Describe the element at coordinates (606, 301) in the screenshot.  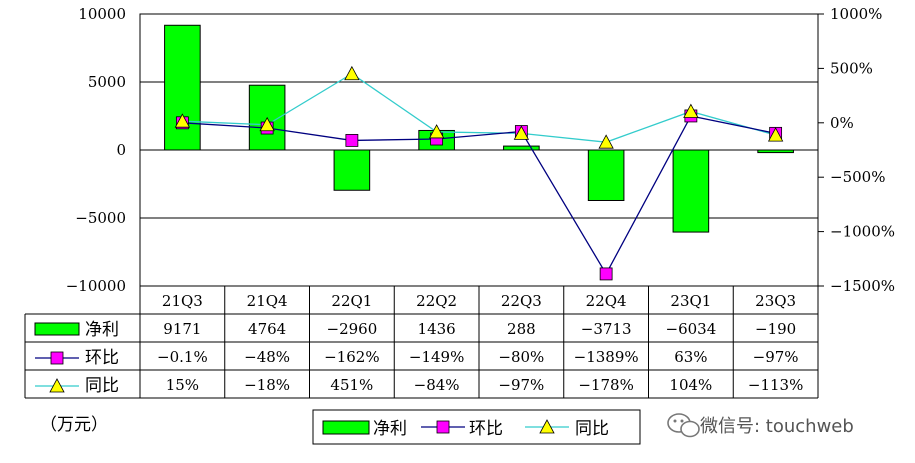
I see `category-label: 22Q4` at that location.